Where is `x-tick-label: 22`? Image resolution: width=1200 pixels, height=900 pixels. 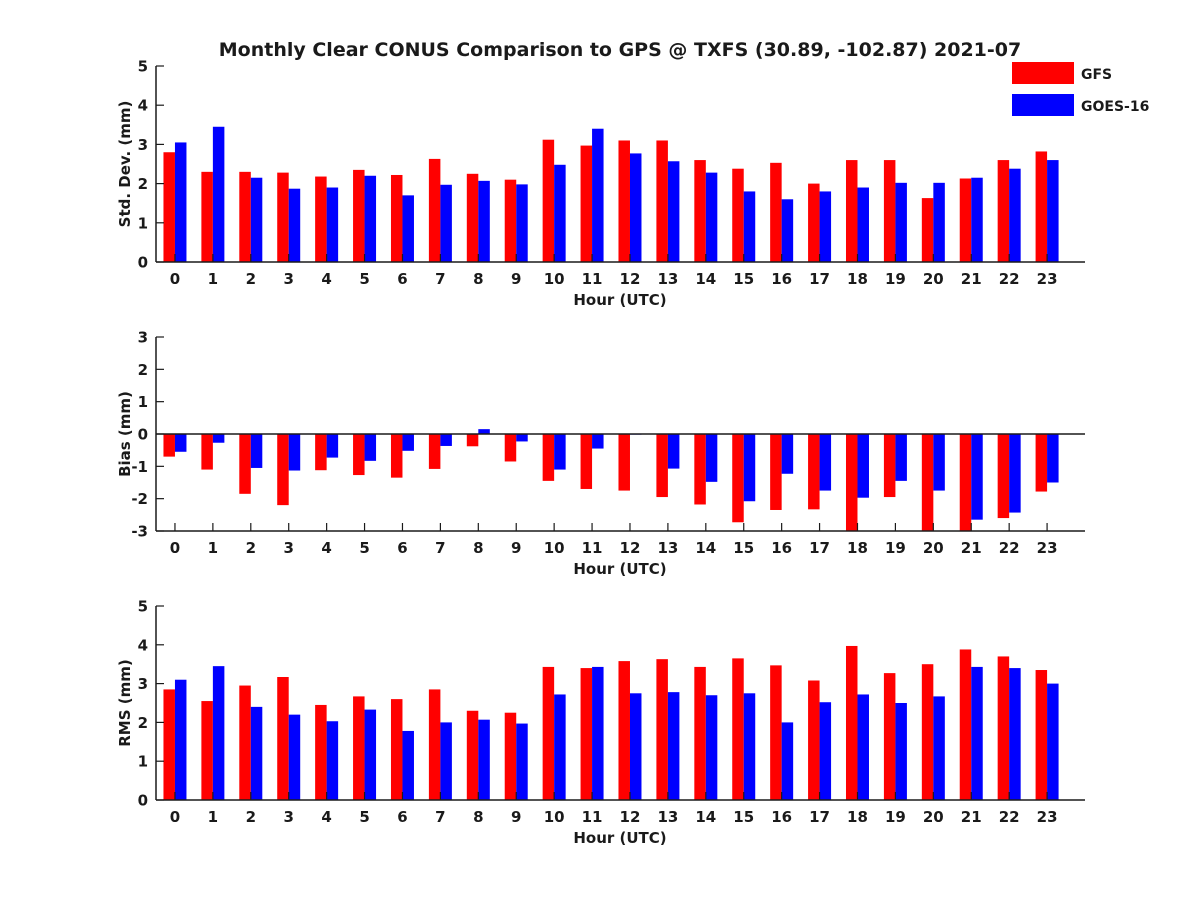 x-tick-label: 22 is located at coordinates (1009, 279).